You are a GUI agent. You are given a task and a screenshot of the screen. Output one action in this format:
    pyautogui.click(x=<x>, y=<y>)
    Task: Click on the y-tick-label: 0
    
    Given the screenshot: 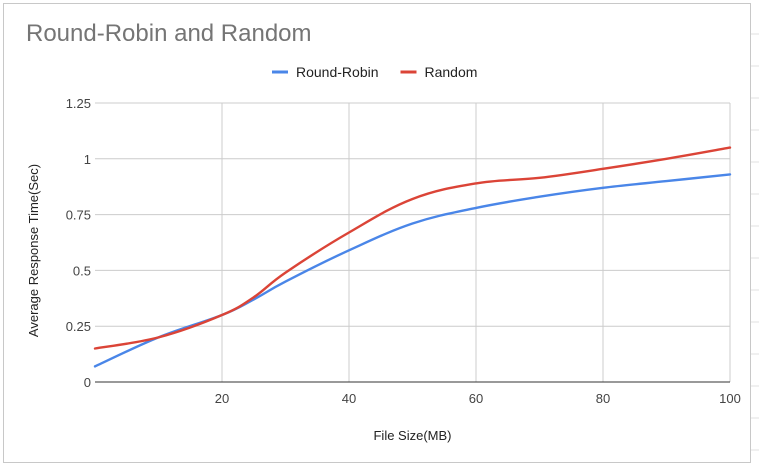 What is the action you would take?
    pyautogui.click(x=87, y=382)
    